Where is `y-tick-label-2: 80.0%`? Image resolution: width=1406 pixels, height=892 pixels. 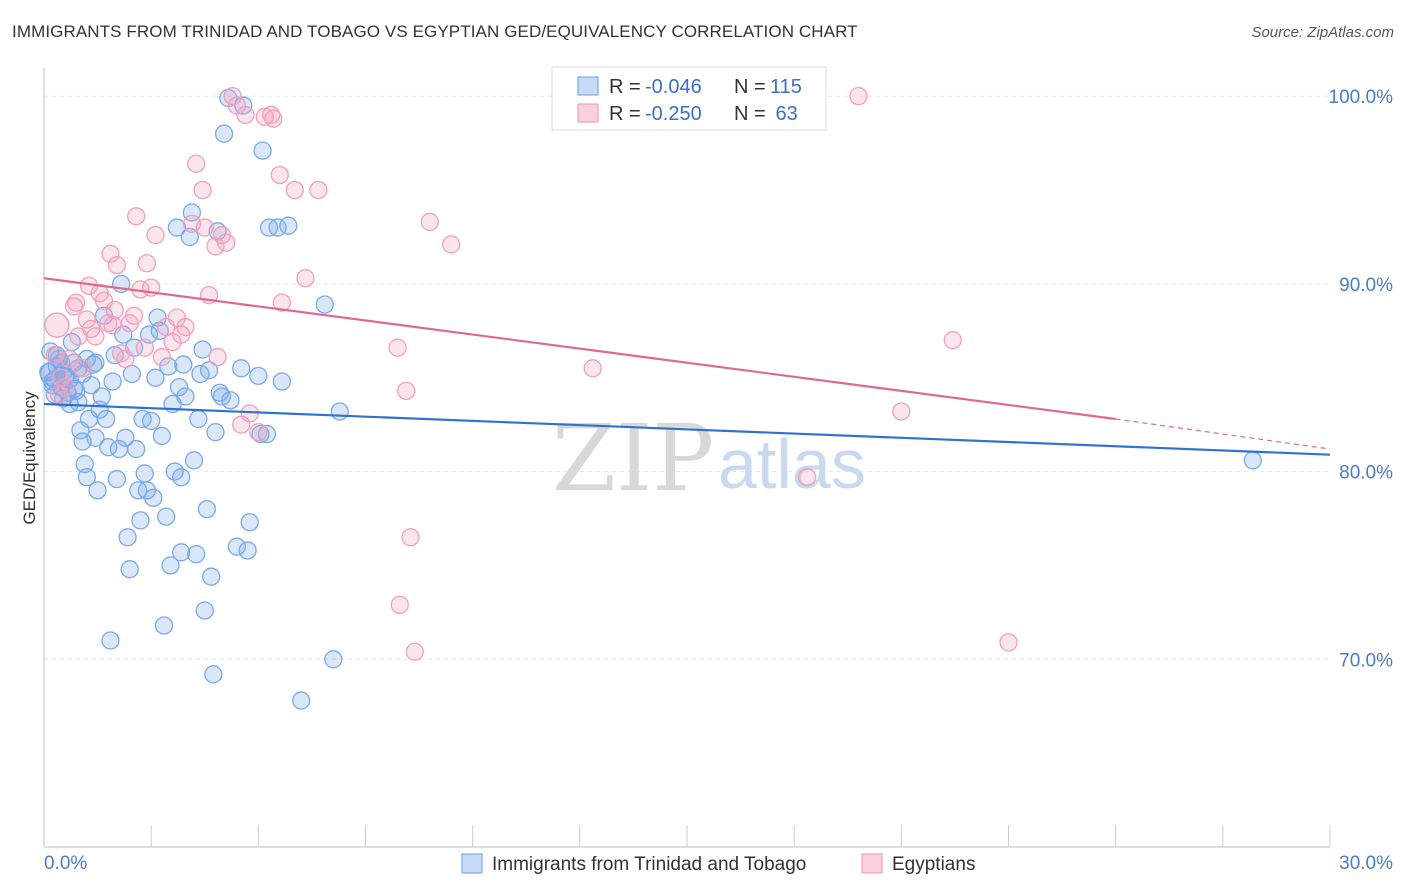 y-tick-label-2: 80.0% is located at coordinates (1366, 473).